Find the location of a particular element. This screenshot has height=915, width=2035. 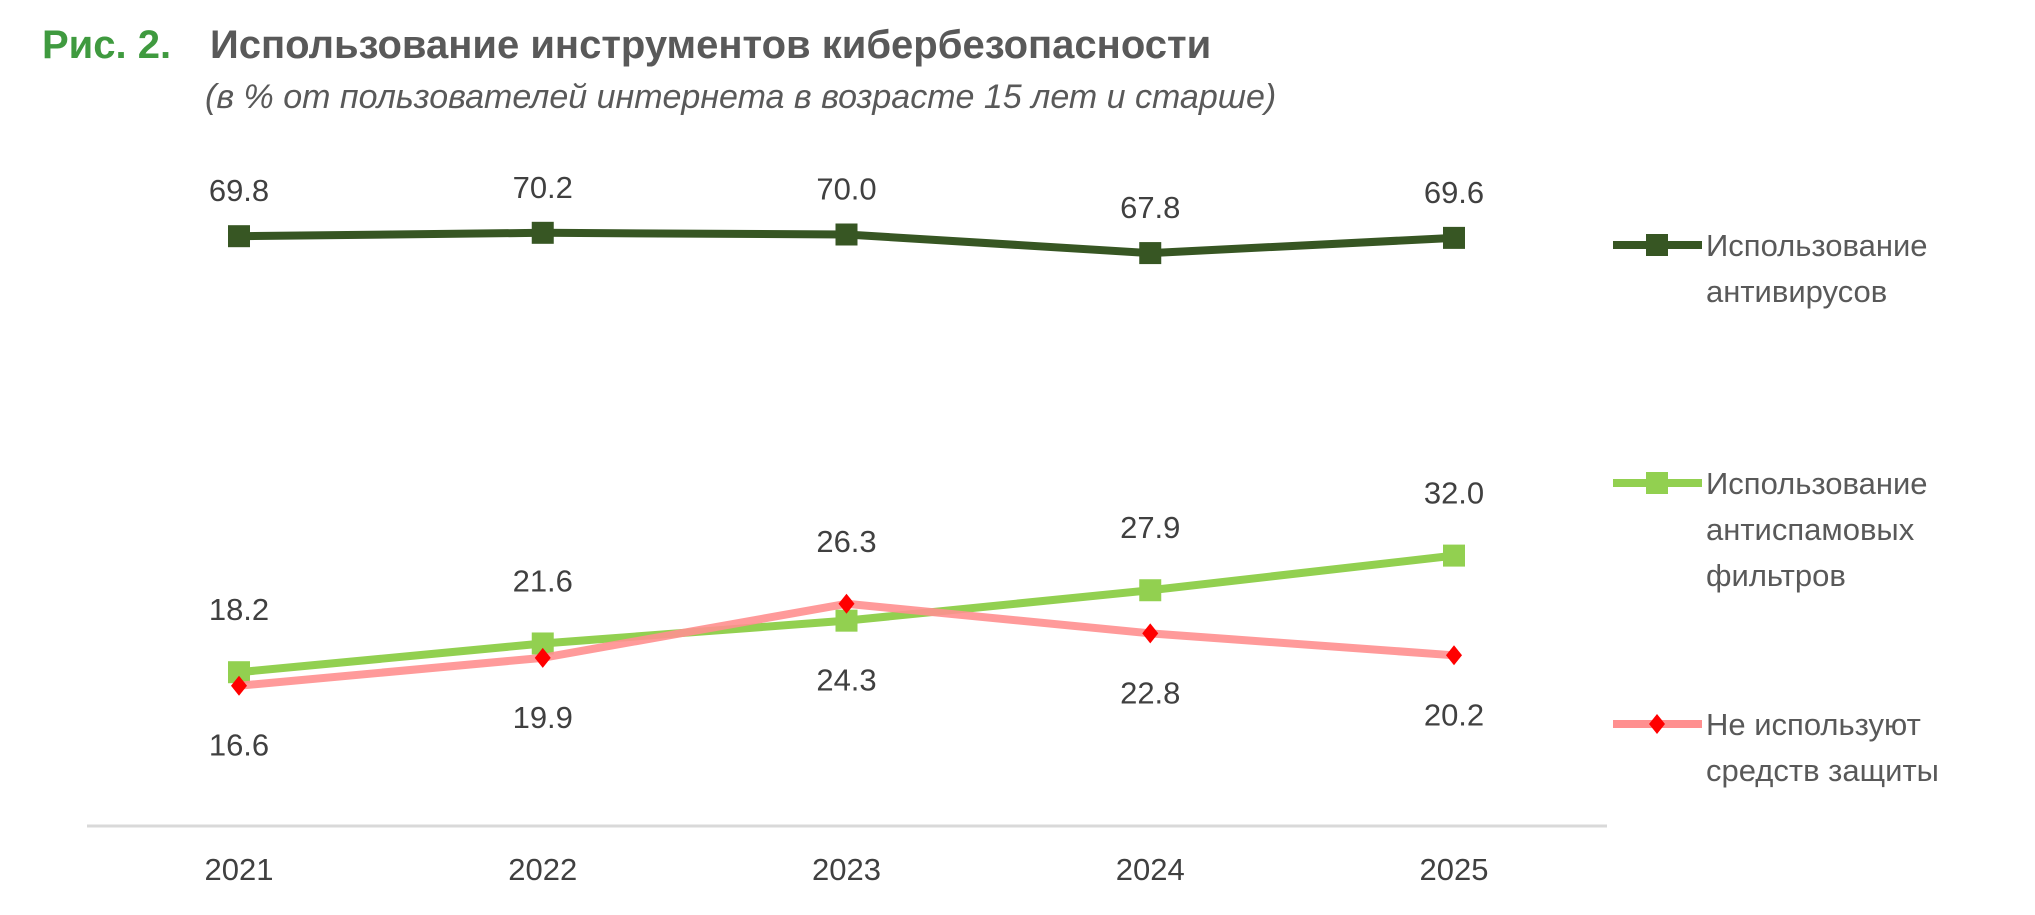

legend-label: средств защиты is located at coordinates (1822, 770).